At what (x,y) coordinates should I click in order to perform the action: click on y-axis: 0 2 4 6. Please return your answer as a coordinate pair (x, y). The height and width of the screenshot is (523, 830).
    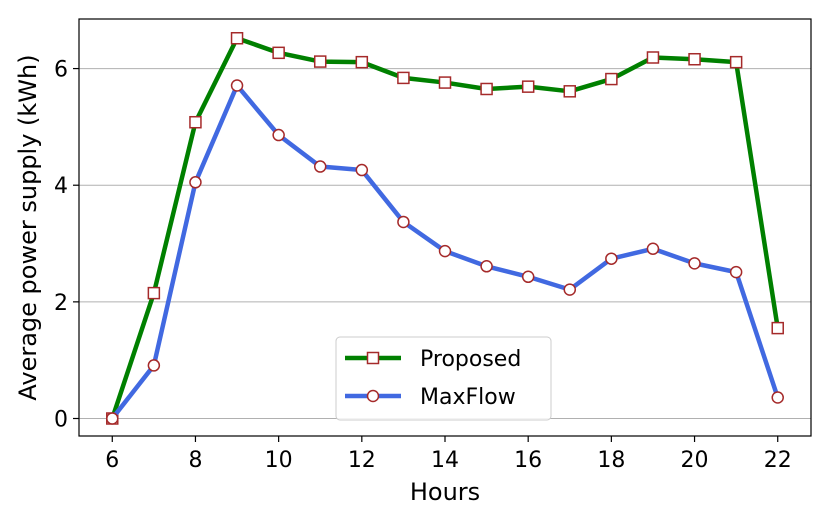
    Looking at the image, I should click on (66, 245).